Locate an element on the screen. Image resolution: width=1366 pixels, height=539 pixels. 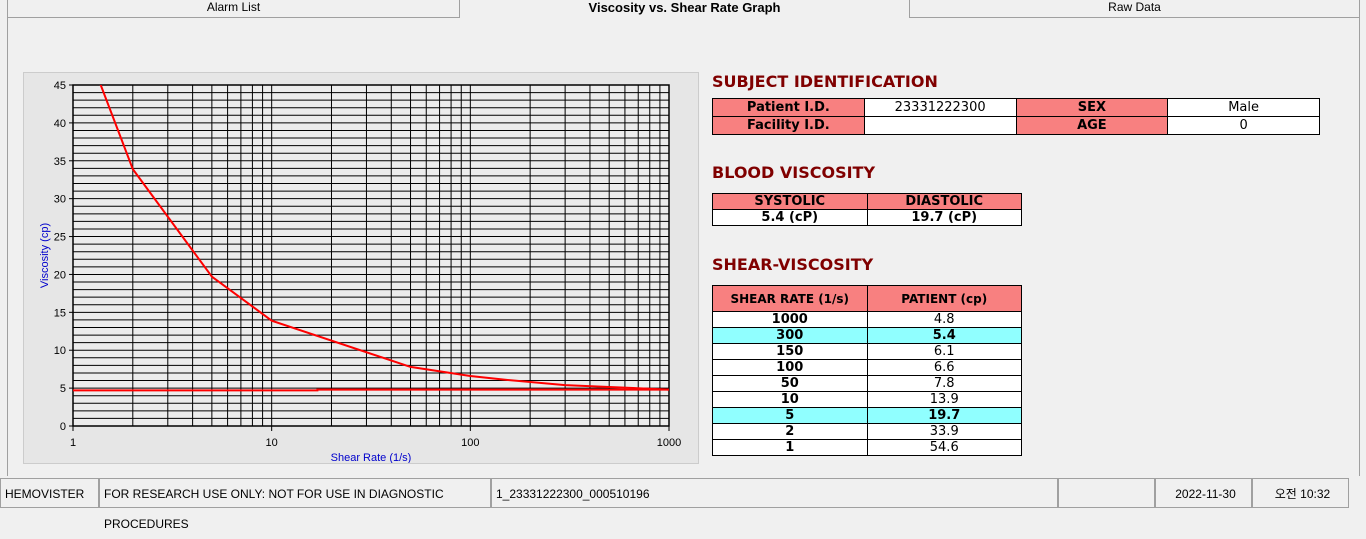
patient-cell: 33.9 is located at coordinates (944, 431).